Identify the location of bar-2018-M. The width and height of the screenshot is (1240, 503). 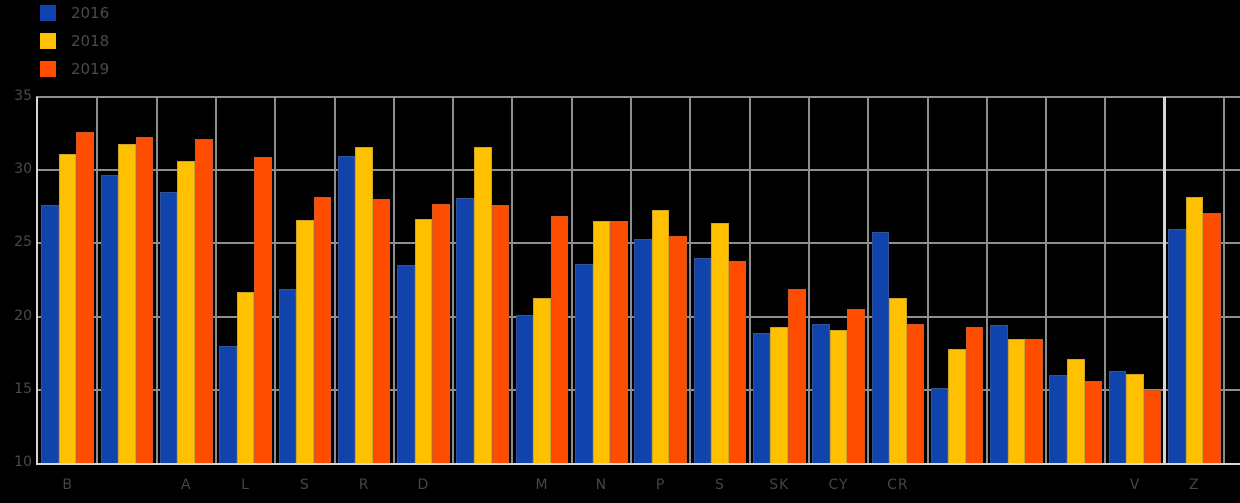
(542, 380).